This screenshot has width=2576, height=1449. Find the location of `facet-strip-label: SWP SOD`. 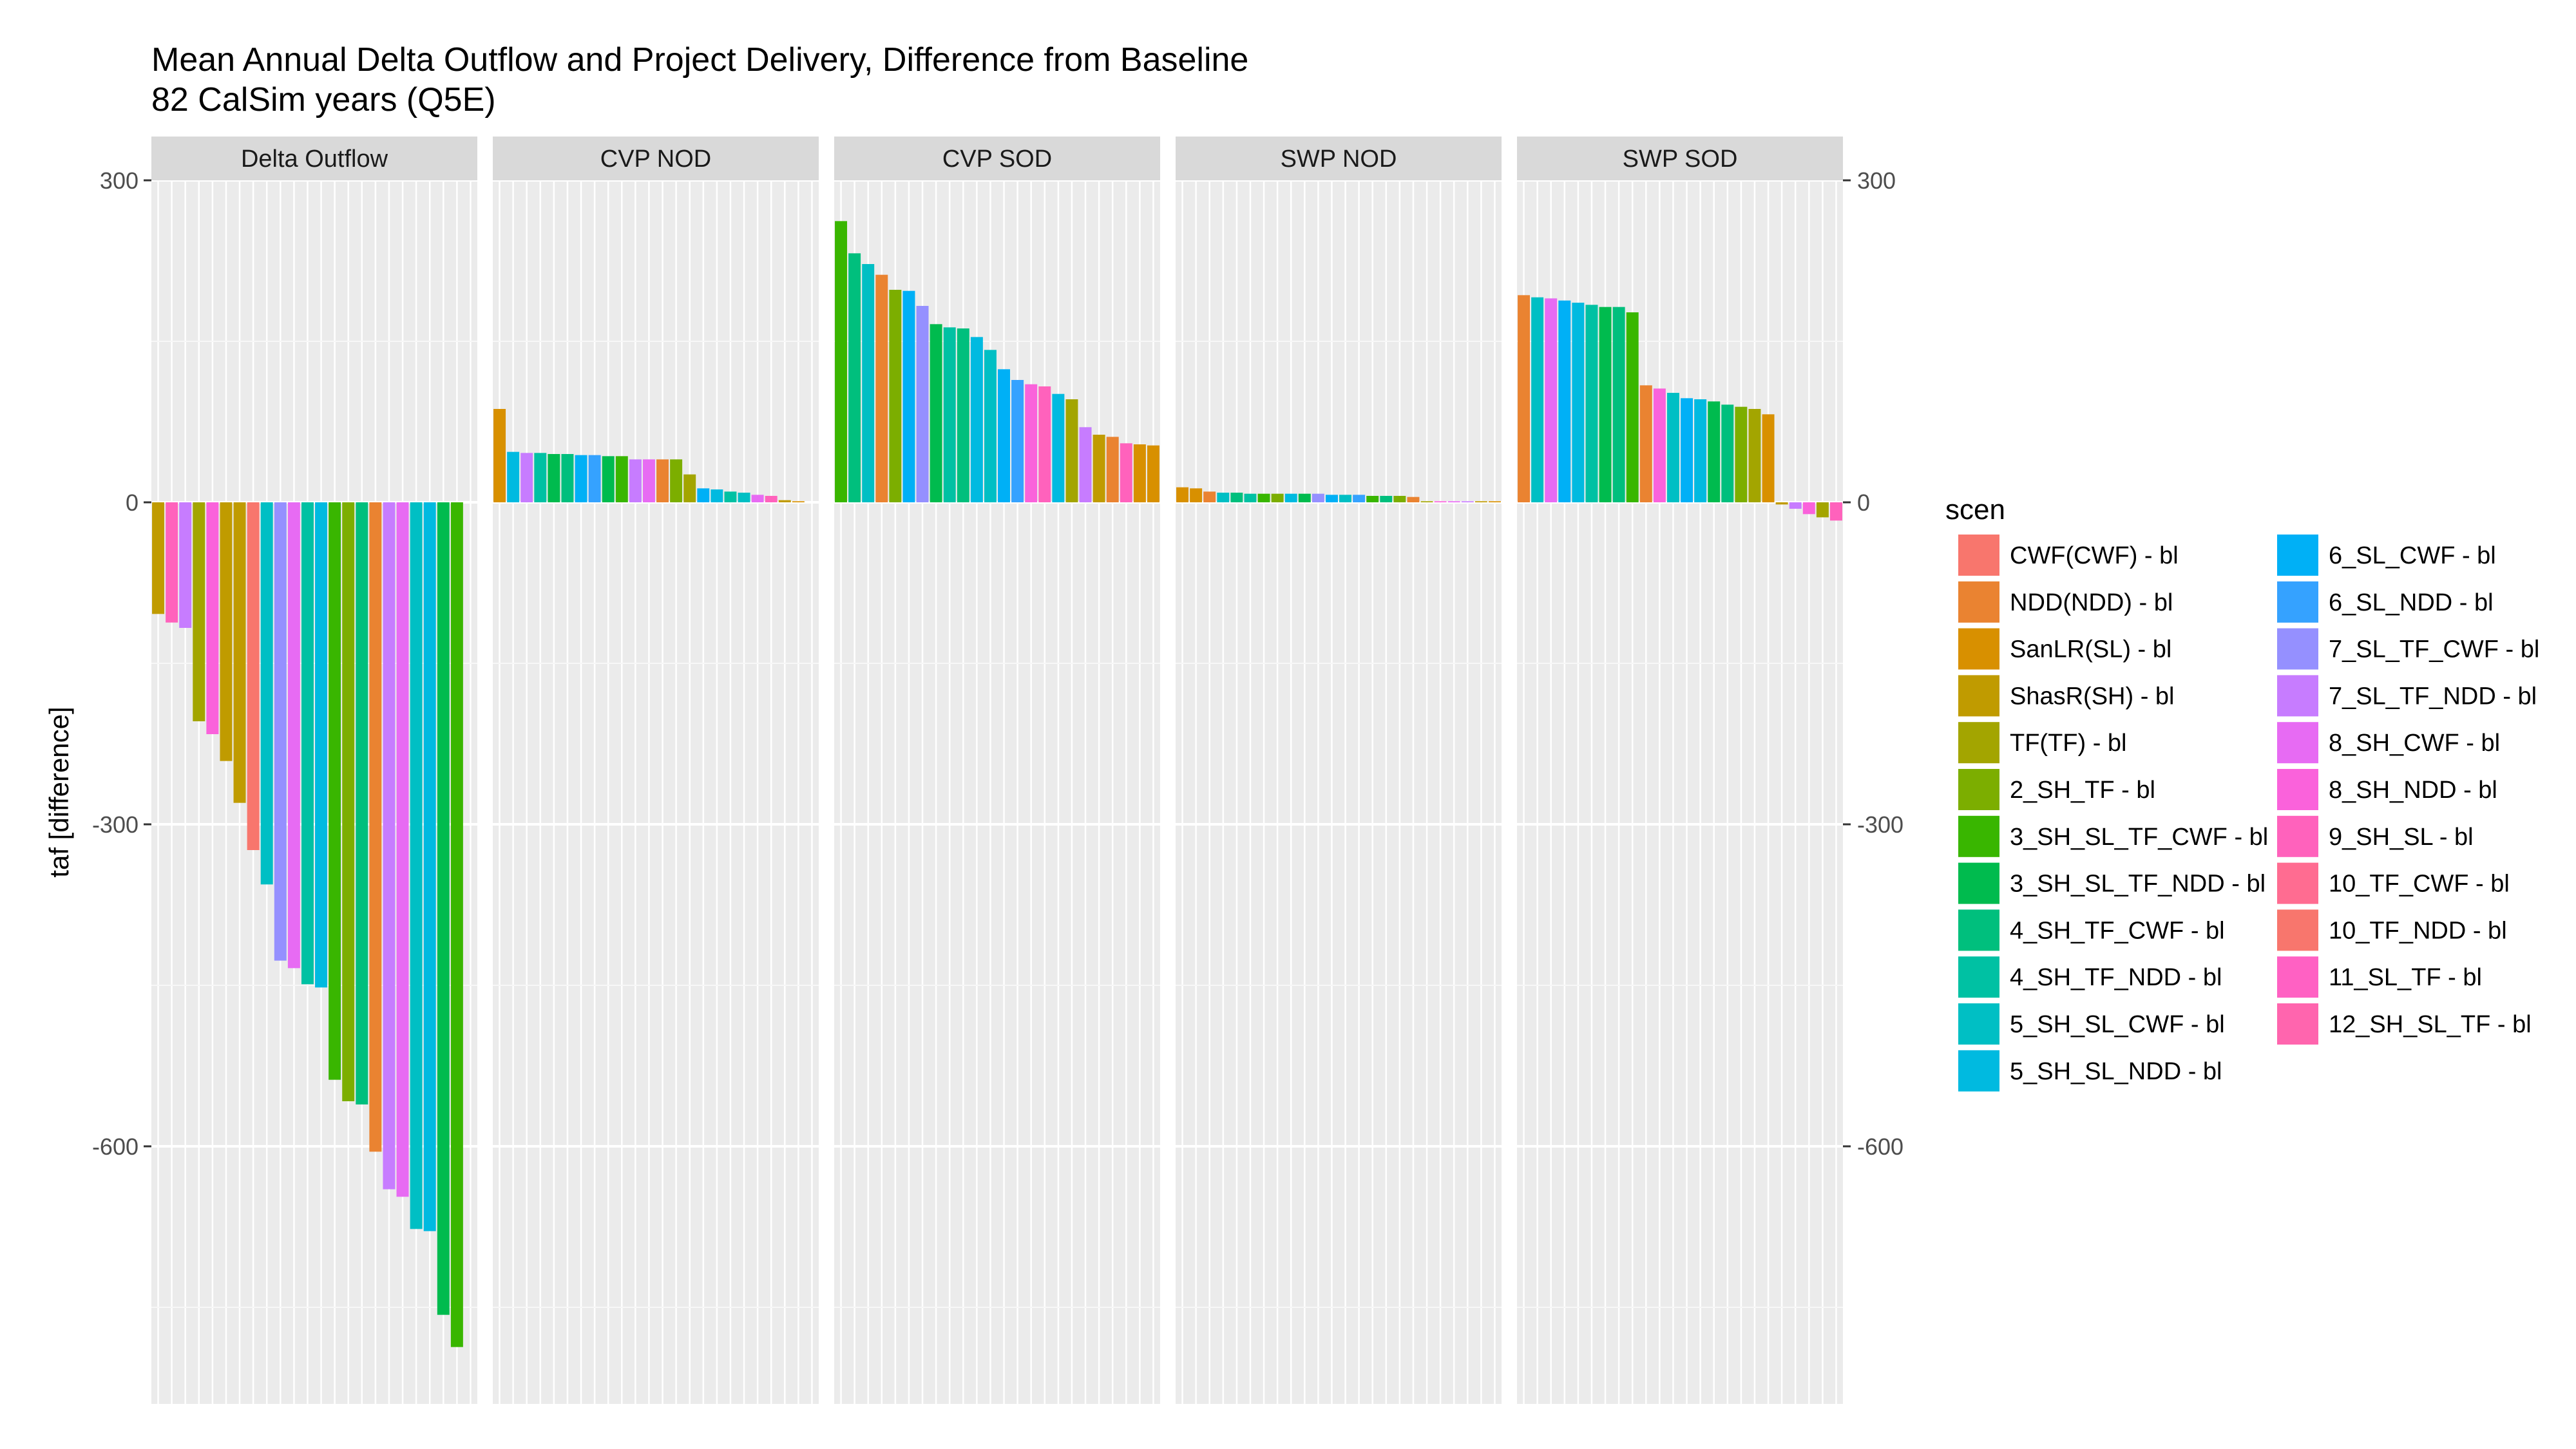

facet-strip-label: SWP SOD is located at coordinates (1681, 159).